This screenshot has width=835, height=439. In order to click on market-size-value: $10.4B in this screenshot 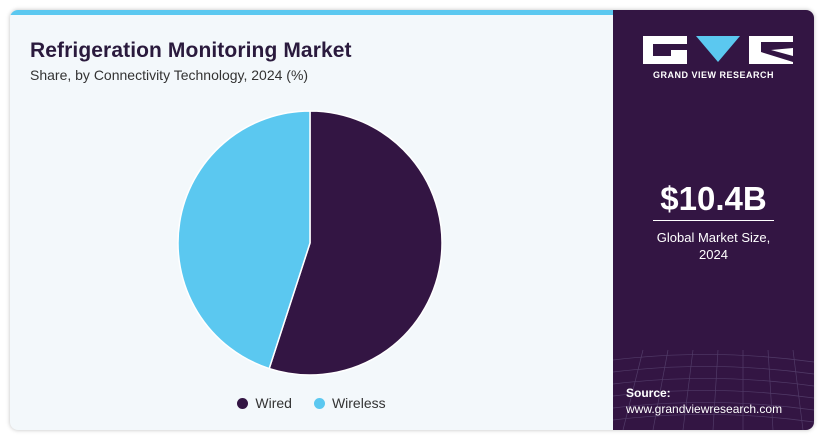, I will do `click(713, 198)`.